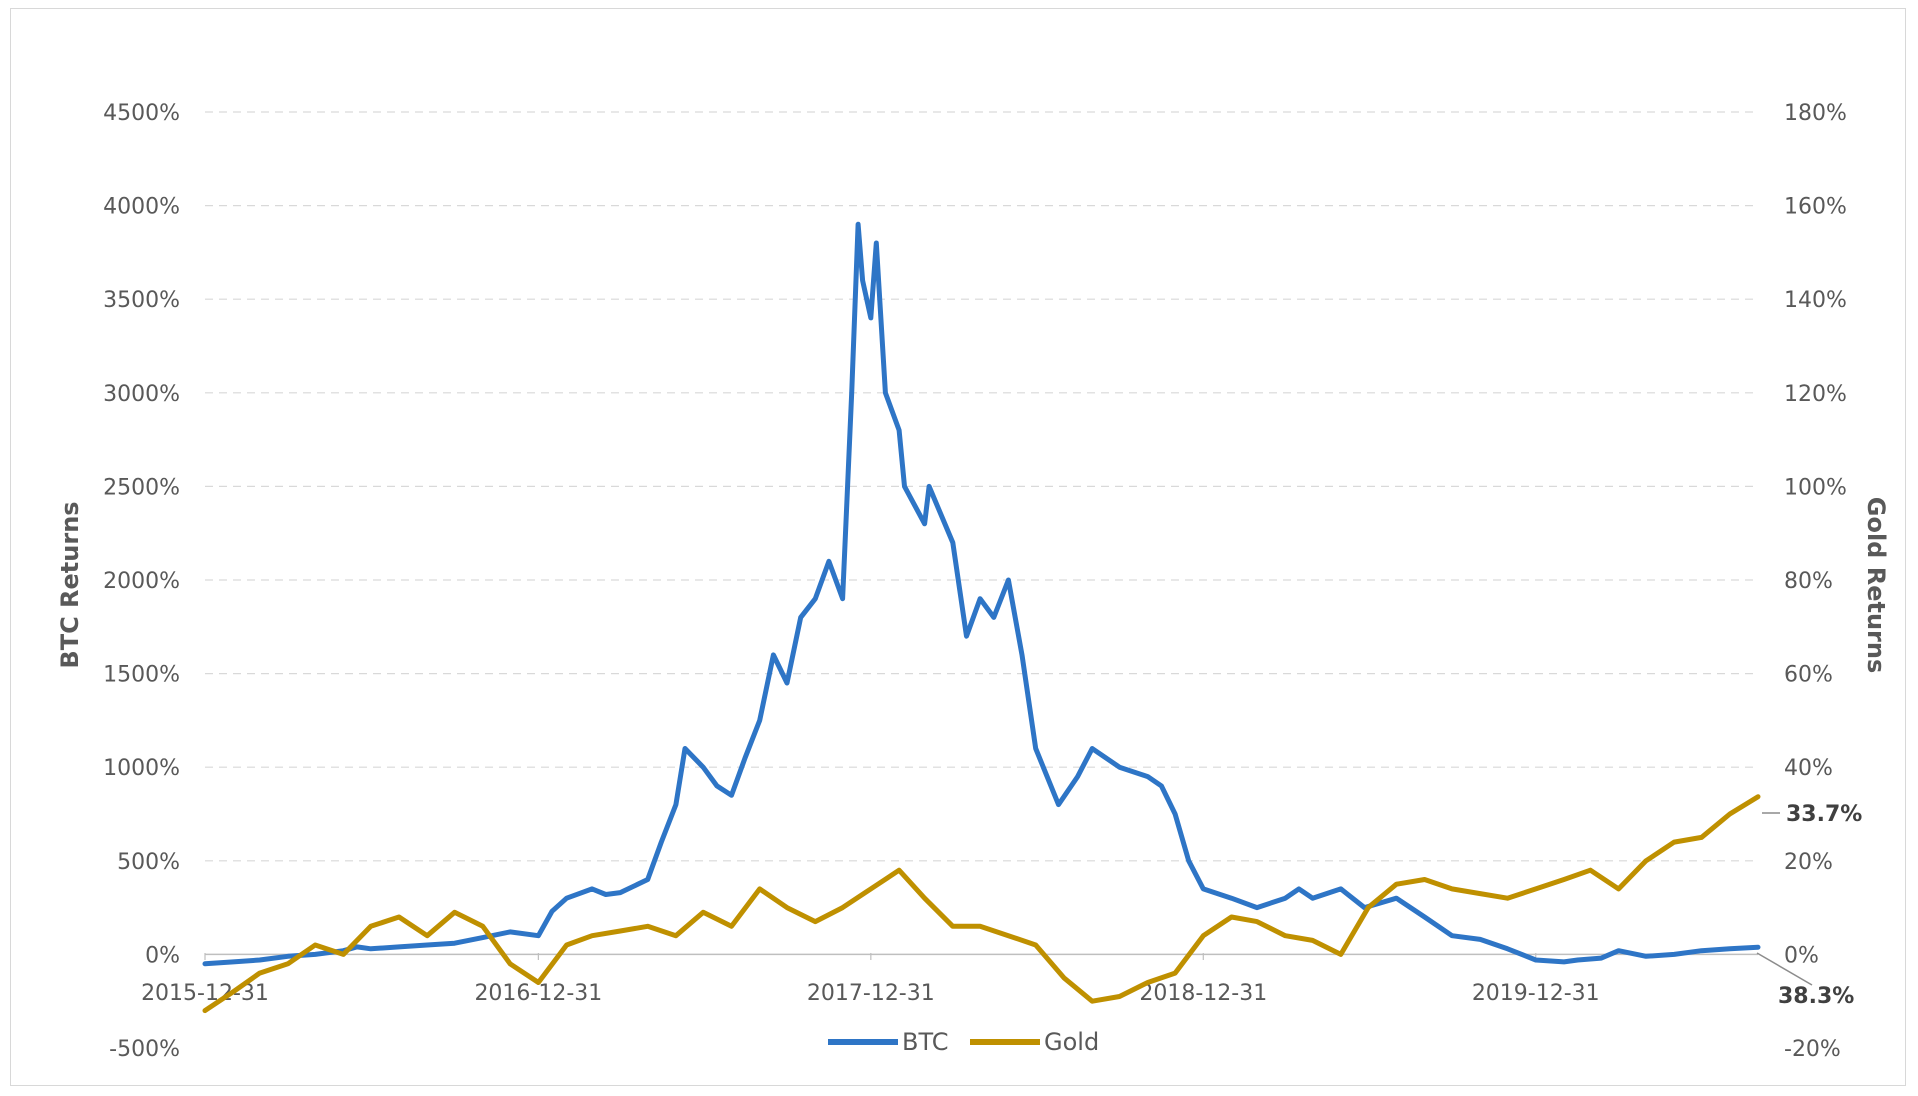  Describe the element at coordinates (1815, 113) in the screenshot. I see `y-tick-label-right: 180%` at that location.